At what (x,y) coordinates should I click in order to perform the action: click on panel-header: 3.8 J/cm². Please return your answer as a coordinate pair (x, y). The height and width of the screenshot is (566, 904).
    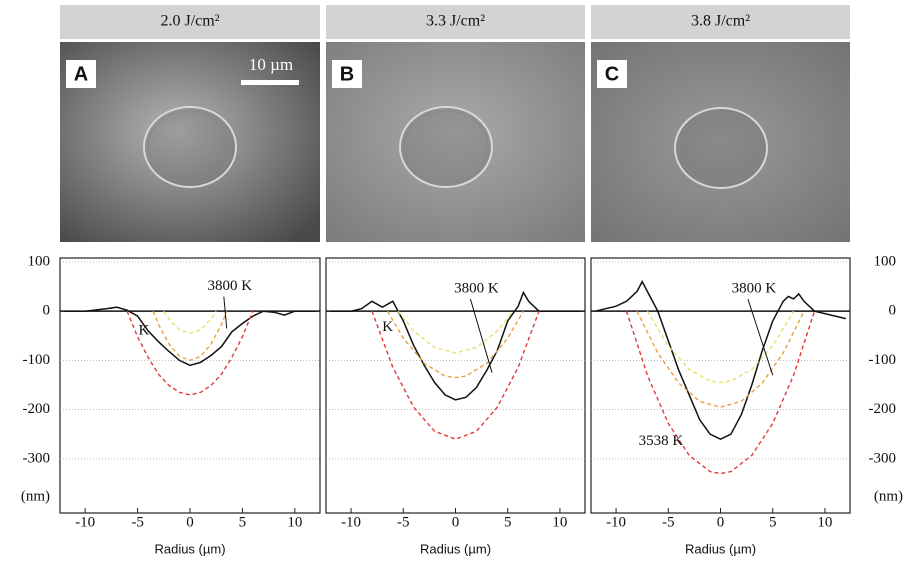
    Looking at the image, I should click on (720, 21).